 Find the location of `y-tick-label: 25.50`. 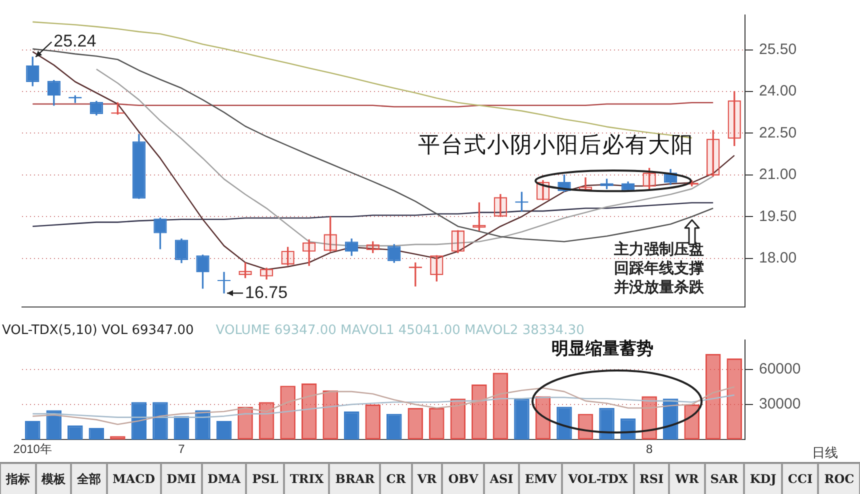

y-tick-label: 25.50 is located at coordinates (778, 49).